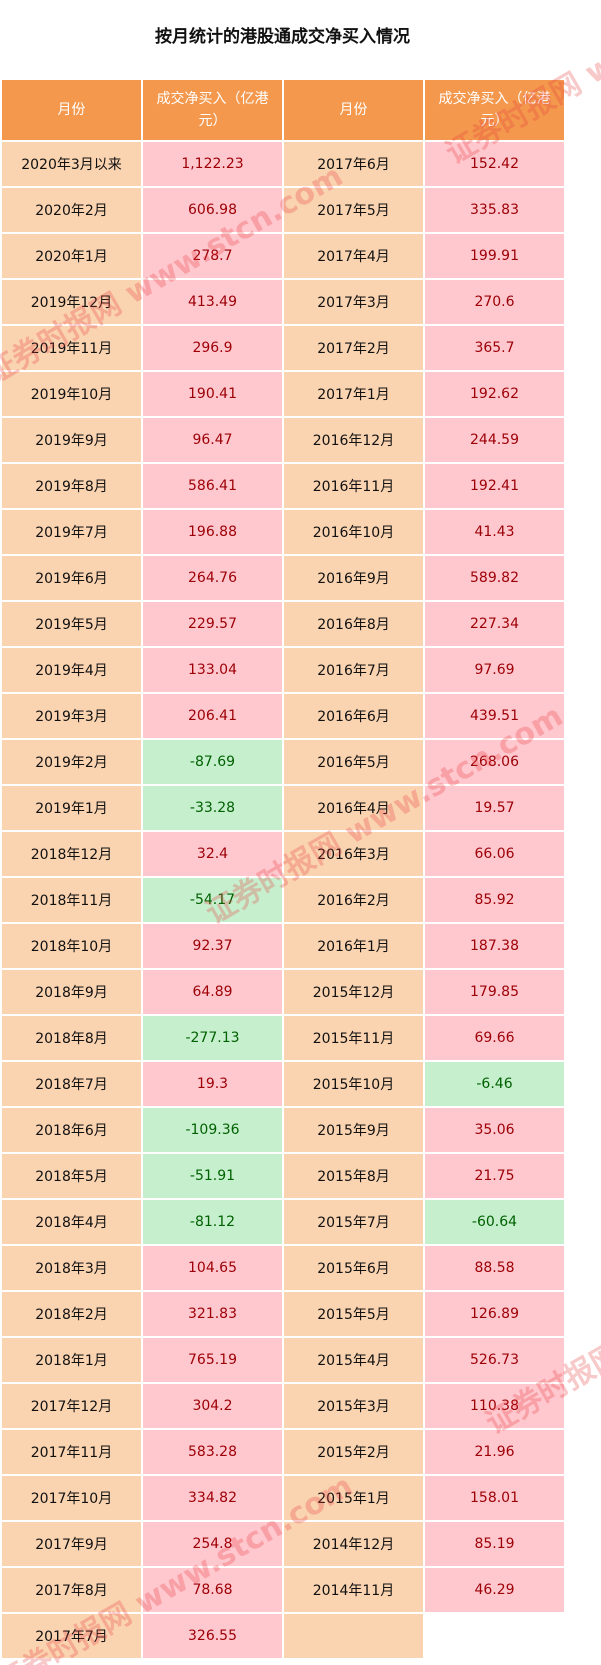  What do you see at coordinates (283, 854) in the screenshot?
I see `table-row: 2018年12月 32.4 2016年3月 66.06` at bounding box center [283, 854].